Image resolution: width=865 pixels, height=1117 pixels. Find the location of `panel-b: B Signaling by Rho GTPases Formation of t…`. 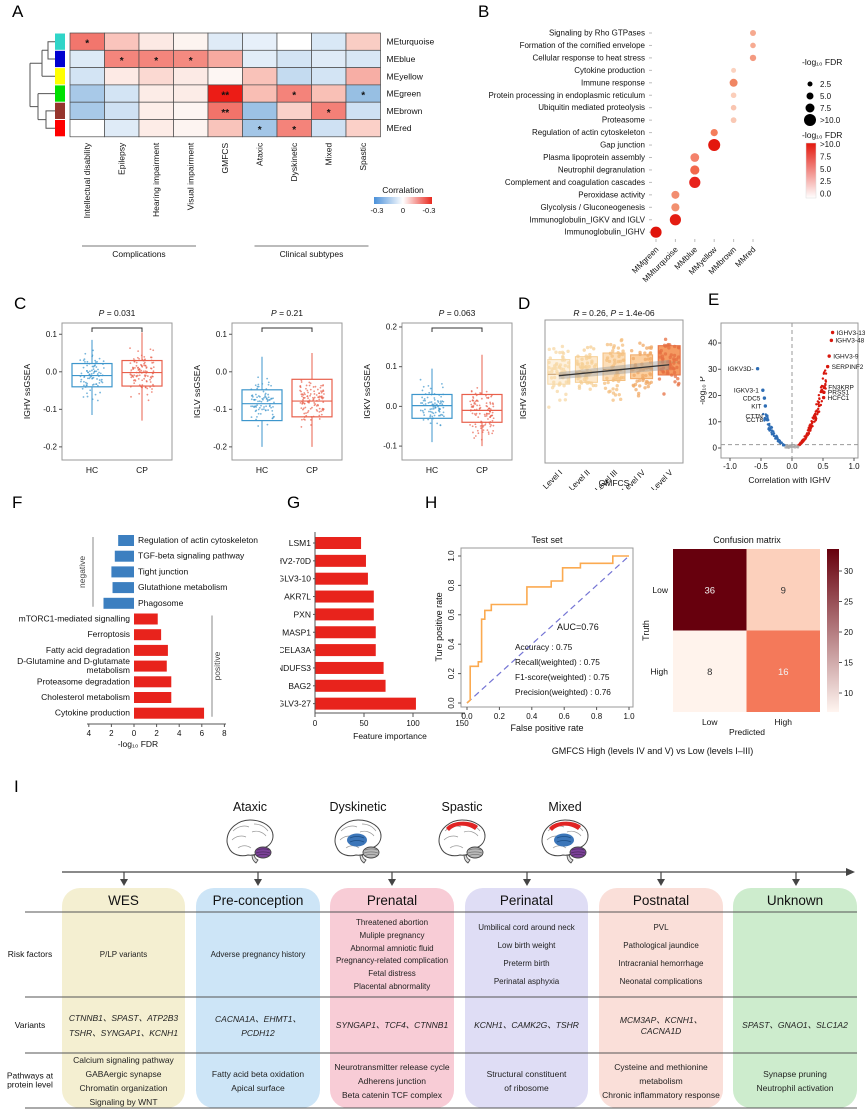

panel-b: B Signaling by Rho GTPases Formation of t… is located at coordinates (647, 145).